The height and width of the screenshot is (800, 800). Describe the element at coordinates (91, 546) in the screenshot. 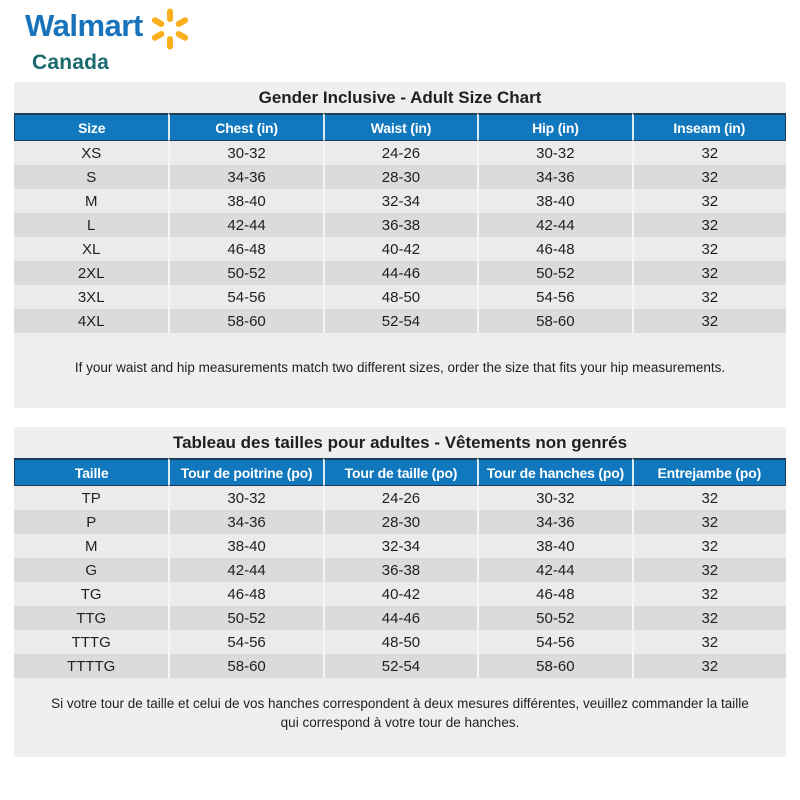

I see `table-cell: M` at that location.